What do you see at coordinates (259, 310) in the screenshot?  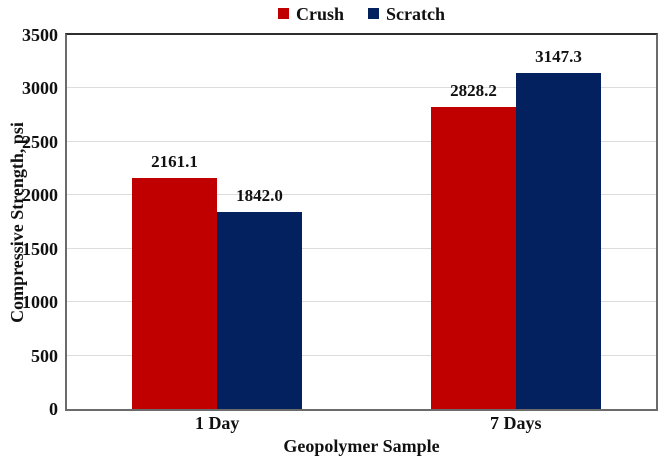 I see `bar-scratch-1-day` at bounding box center [259, 310].